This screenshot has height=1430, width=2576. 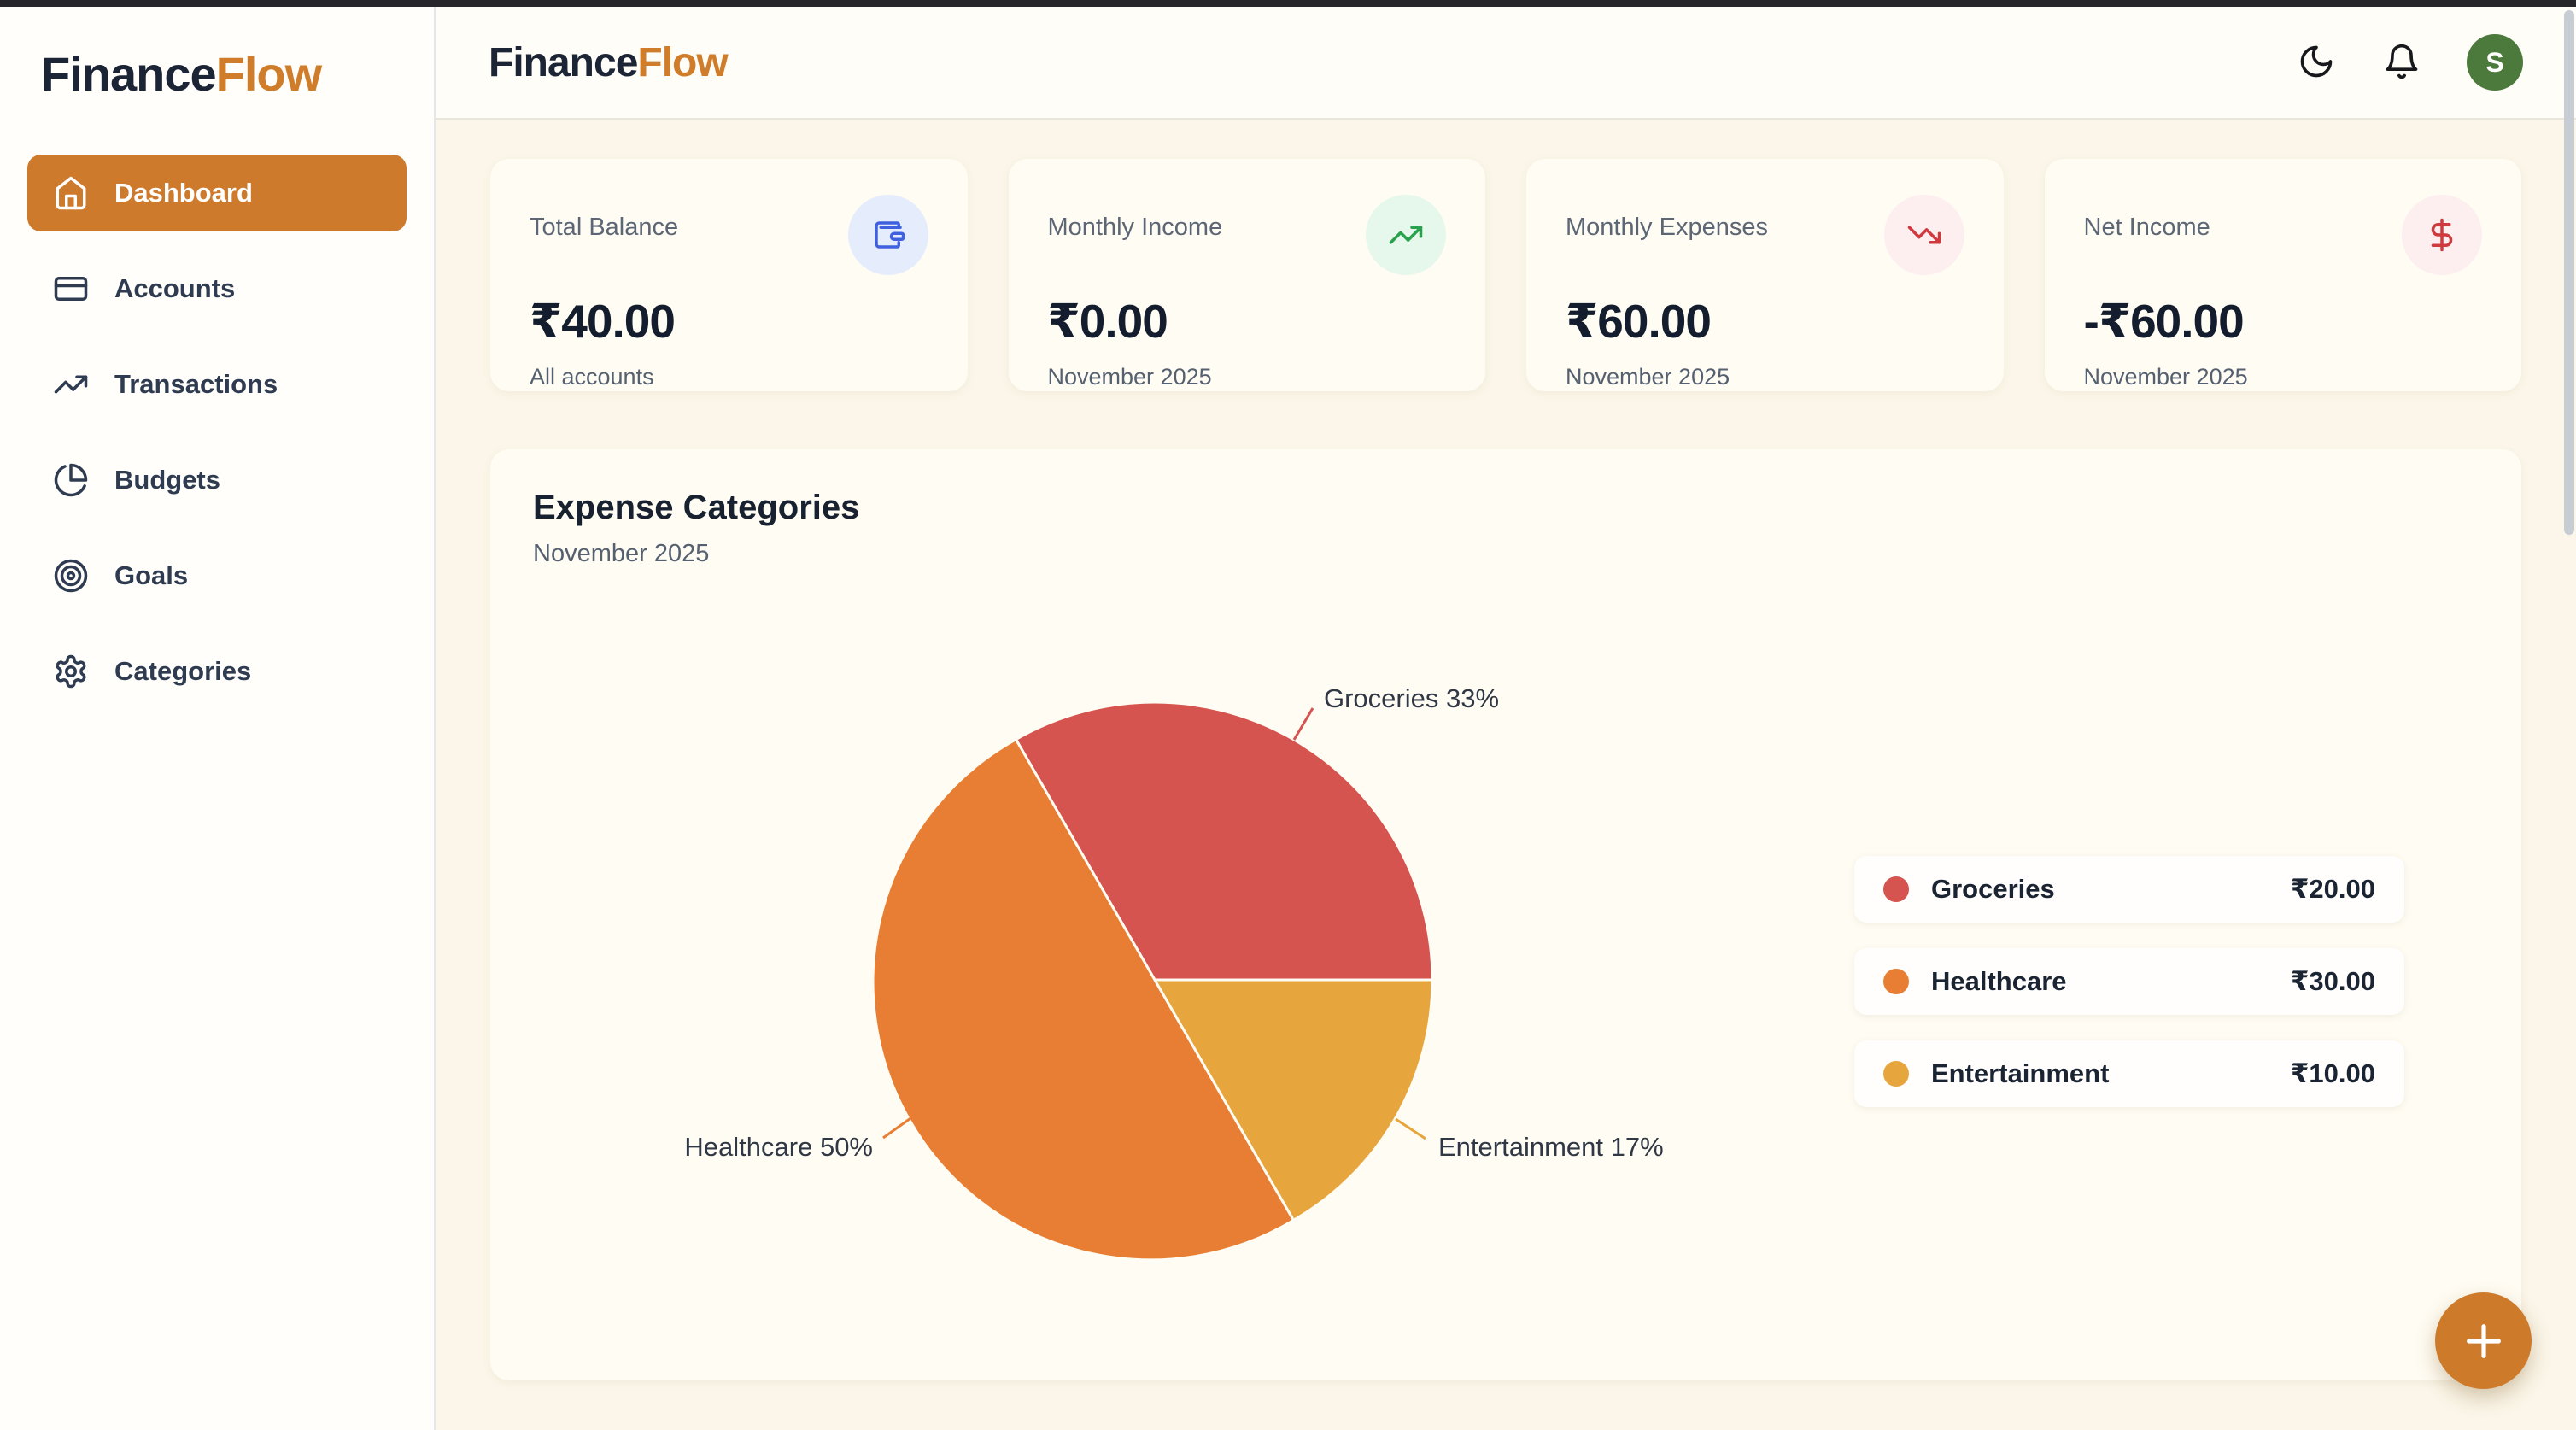 What do you see at coordinates (2129, 890) in the screenshot?
I see `legend-item-groceries: Groceries ₹20.00` at bounding box center [2129, 890].